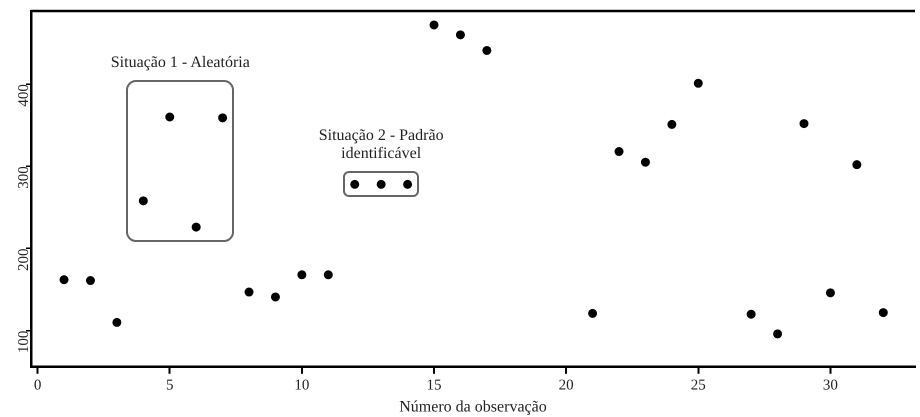 Image resolution: width=920 pixels, height=417 pixels. Describe the element at coordinates (302, 386) in the screenshot. I see `x-tick-label: 10` at that location.